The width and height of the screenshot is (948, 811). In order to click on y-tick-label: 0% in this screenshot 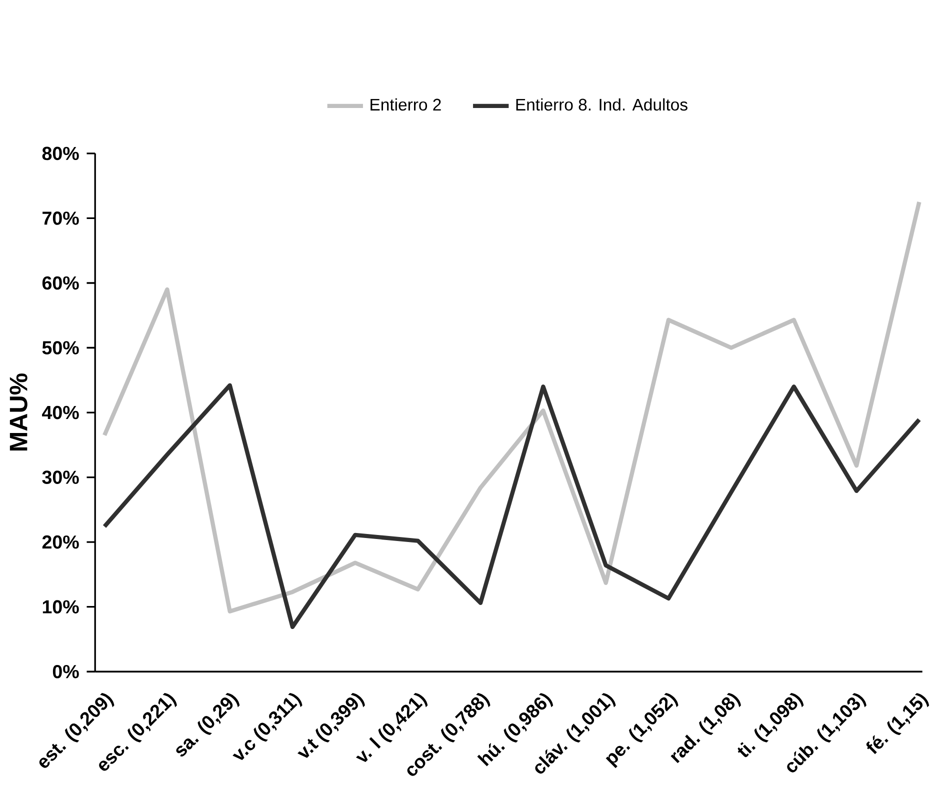, I will do `click(65, 671)`.